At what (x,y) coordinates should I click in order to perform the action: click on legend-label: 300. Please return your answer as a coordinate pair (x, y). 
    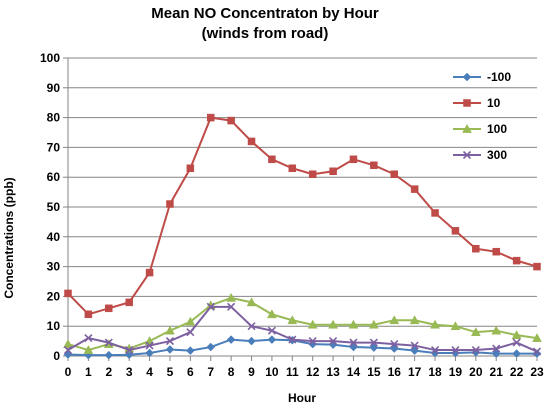
    Looking at the image, I should click on (497, 155).